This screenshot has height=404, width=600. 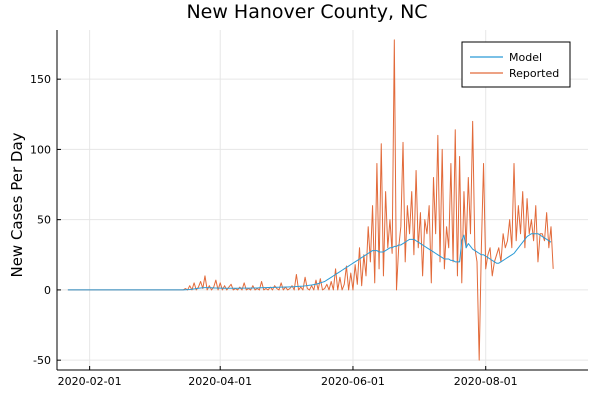 What do you see at coordinates (220, 381) in the screenshot?
I see `x-tick-label: 2020-04-01` at bounding box center [220, 381].